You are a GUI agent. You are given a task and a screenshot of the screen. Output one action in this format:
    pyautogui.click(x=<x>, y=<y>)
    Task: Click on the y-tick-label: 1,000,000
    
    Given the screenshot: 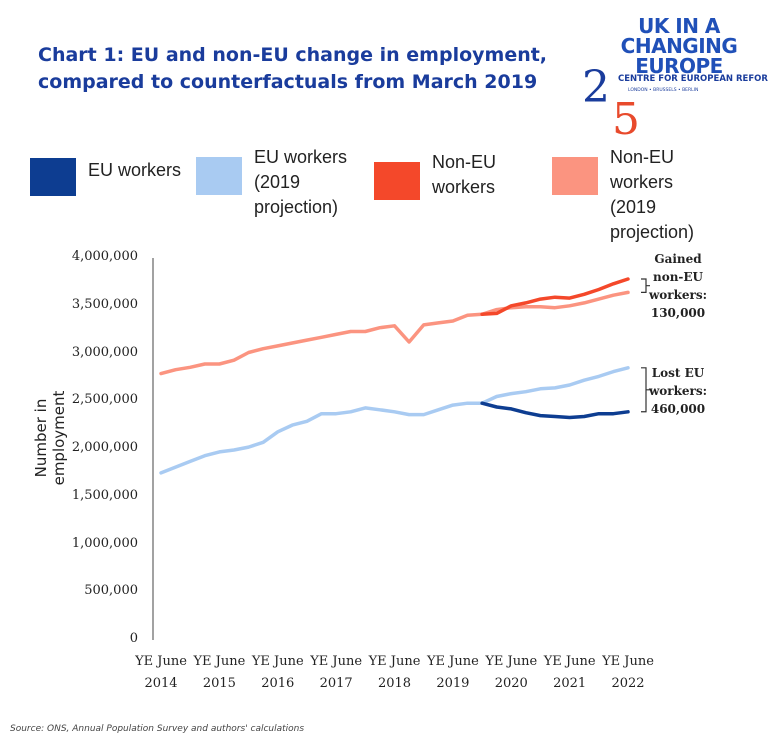 What is the action you would take?
    pyautogui.click(x=104, y=543)
    